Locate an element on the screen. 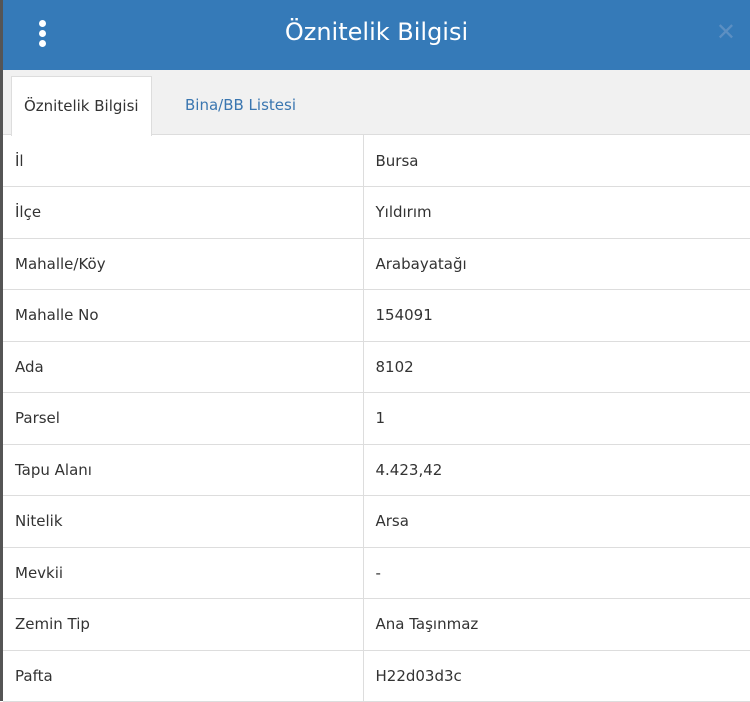  attribute-value: 8102 is located at coordinates (556, 367).